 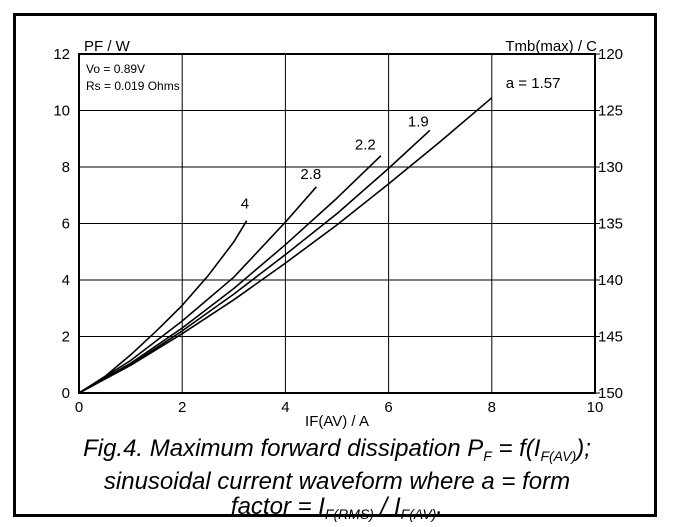 I want to click on y-axis-label: PF / W, so click(x=107, y=46).